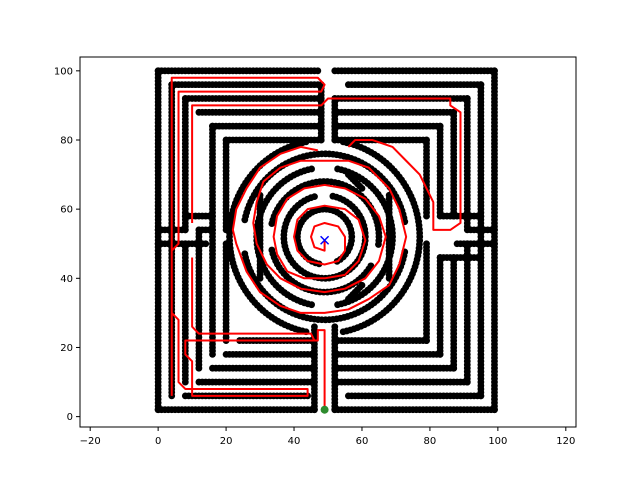 The image size is (640, 480). What do you see at coordinates (362, 441) in the screenshot?
I see `x-tick-label: 60` at bounding box center [362, 441].